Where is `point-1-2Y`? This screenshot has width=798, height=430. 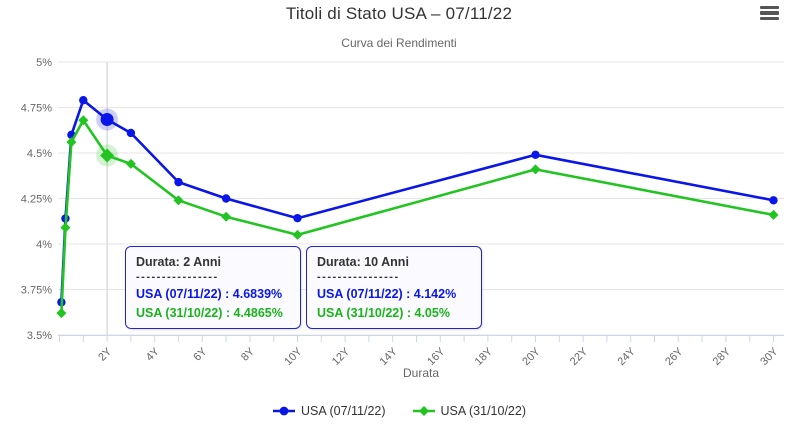
point-1-2Y is located at coordinates (107, 155).